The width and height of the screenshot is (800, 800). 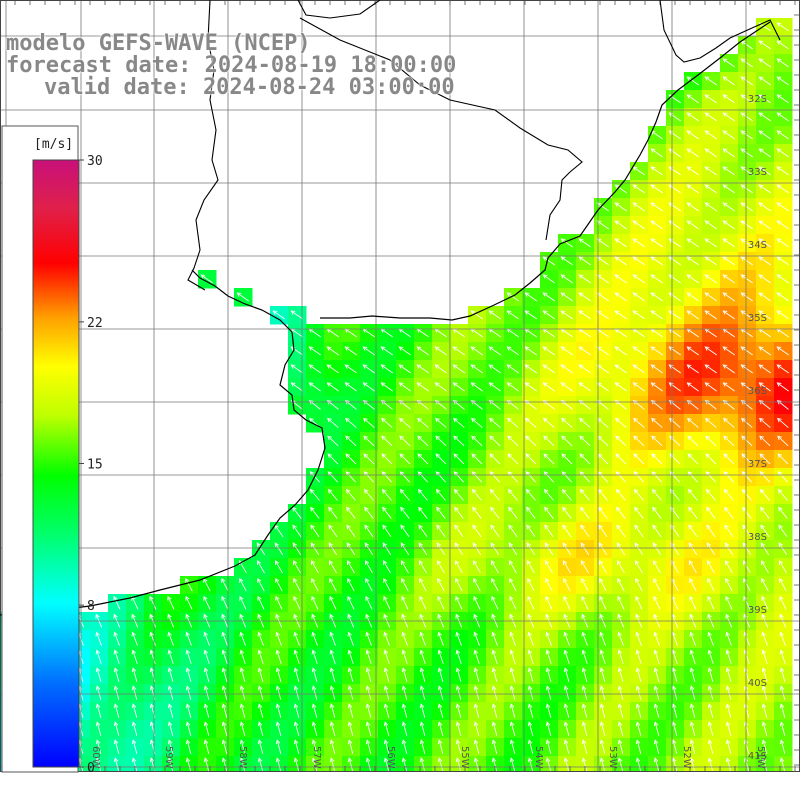 What do you see at coordinates (686, 757) in the screenshot?
I see `lon-label: 52W` at bounding box center [686, 757].